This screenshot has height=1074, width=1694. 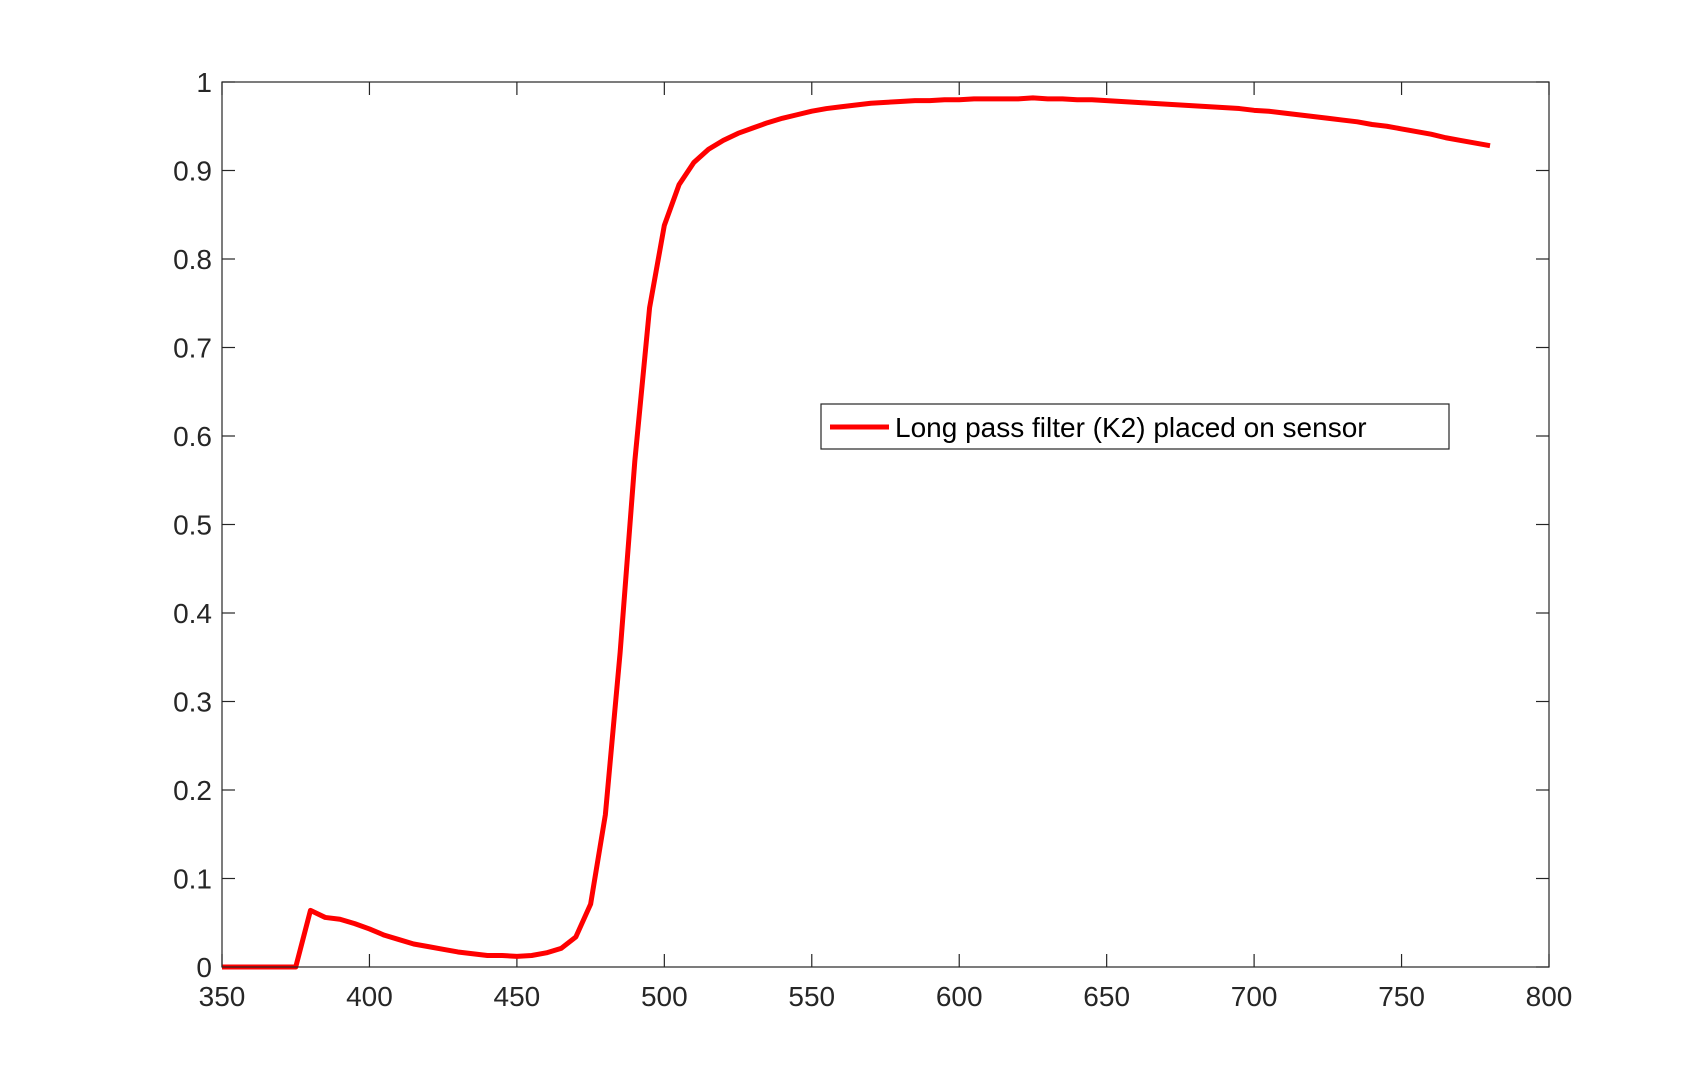 I want to click on x-tick-label: 800, so click(x=1549, y=996).